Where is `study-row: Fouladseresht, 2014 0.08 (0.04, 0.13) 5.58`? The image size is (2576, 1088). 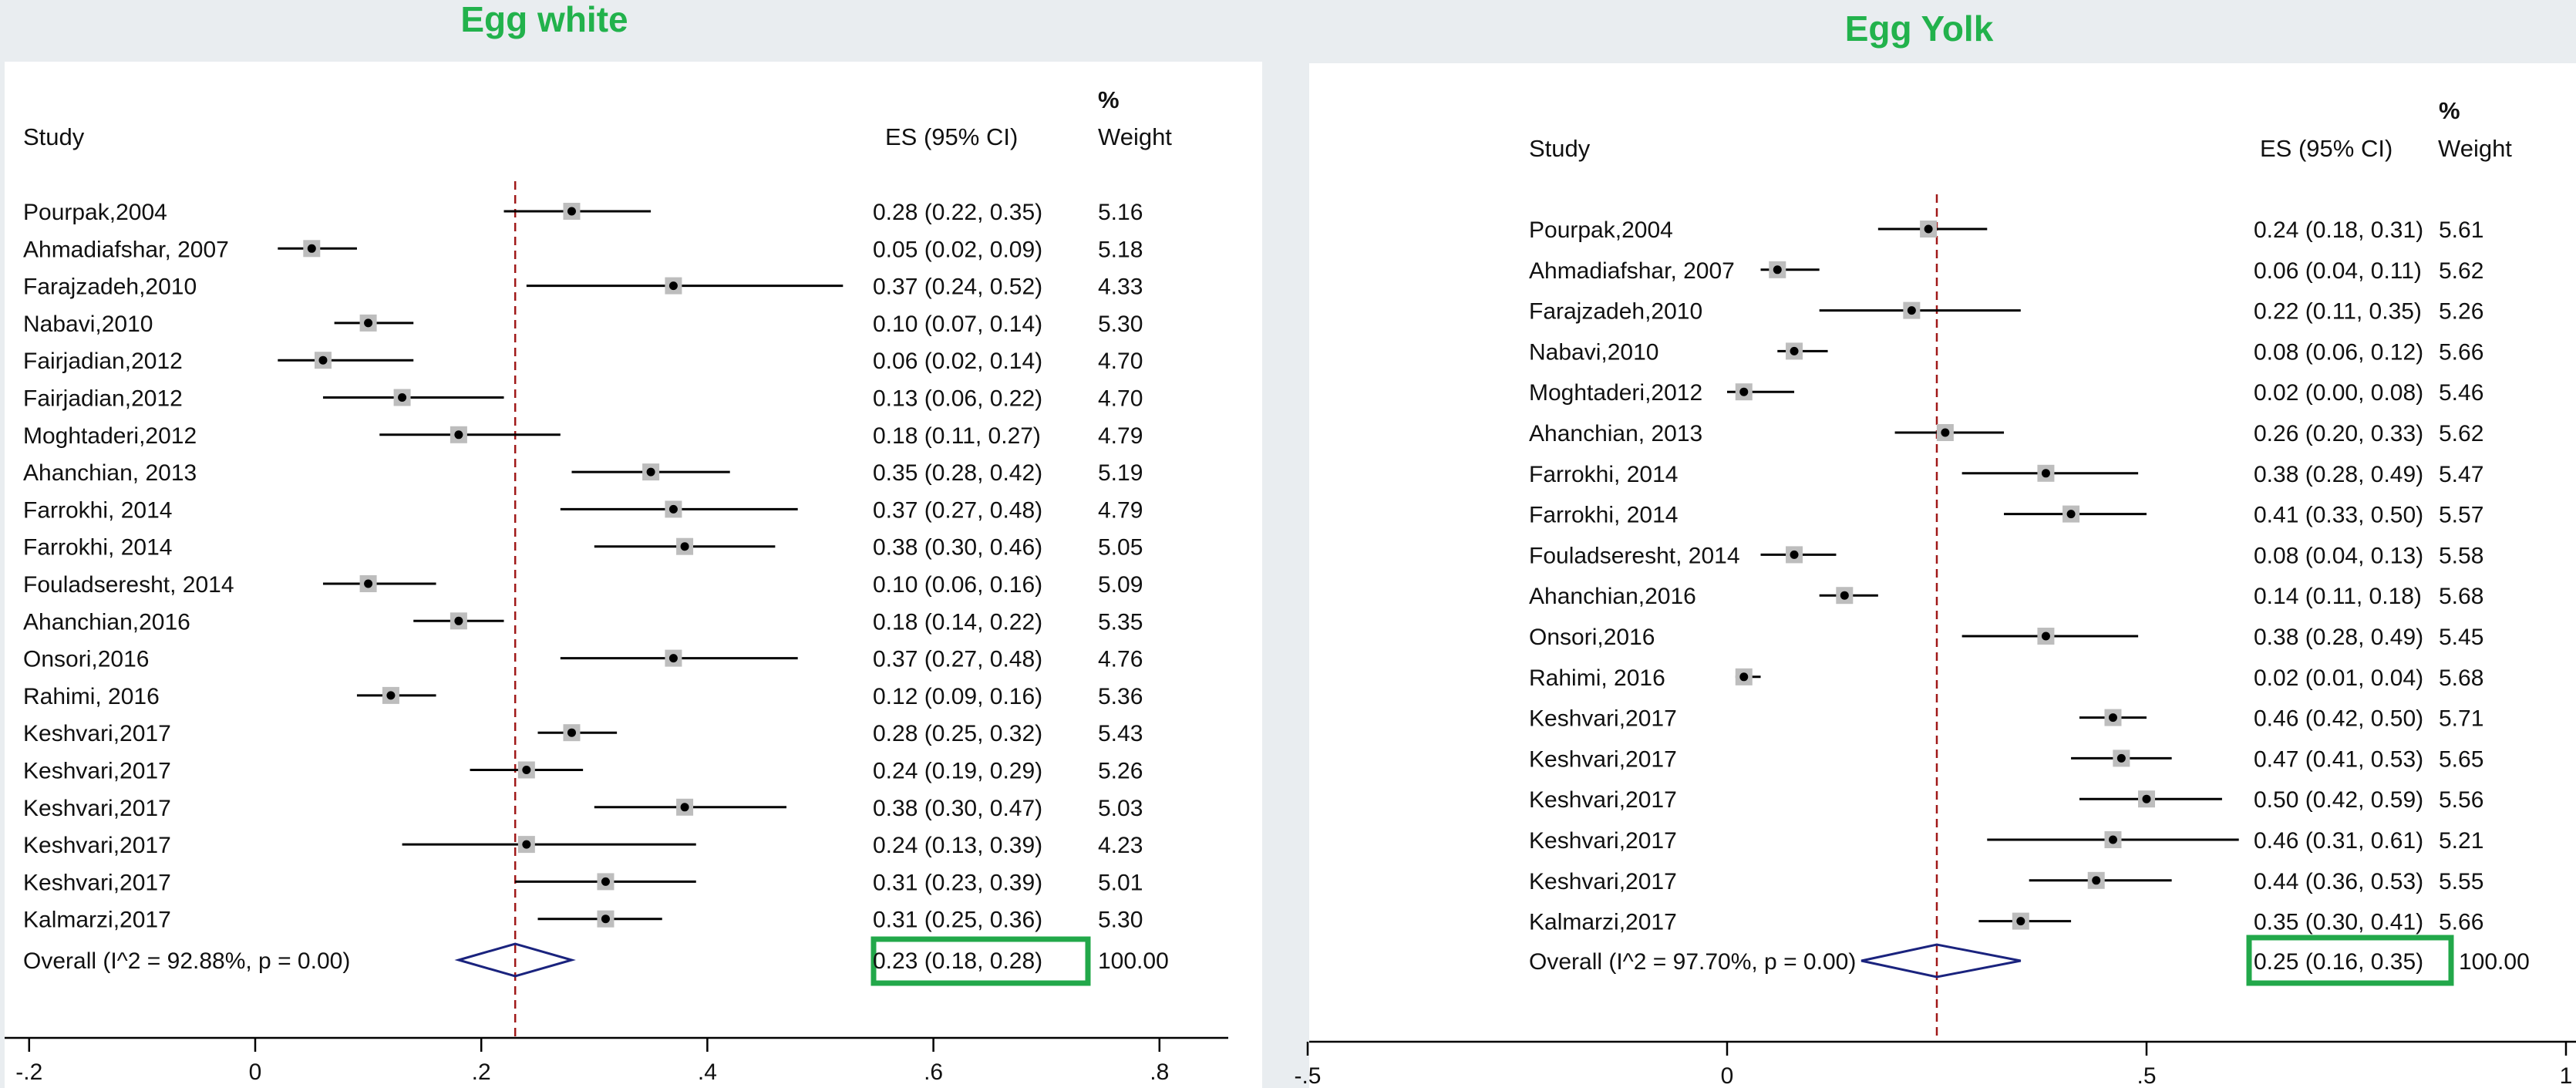
study-row: Fouladseresht, 2014 0.08 (0.04, 0.13) 5.58 is located at coordinates (2006, 555).